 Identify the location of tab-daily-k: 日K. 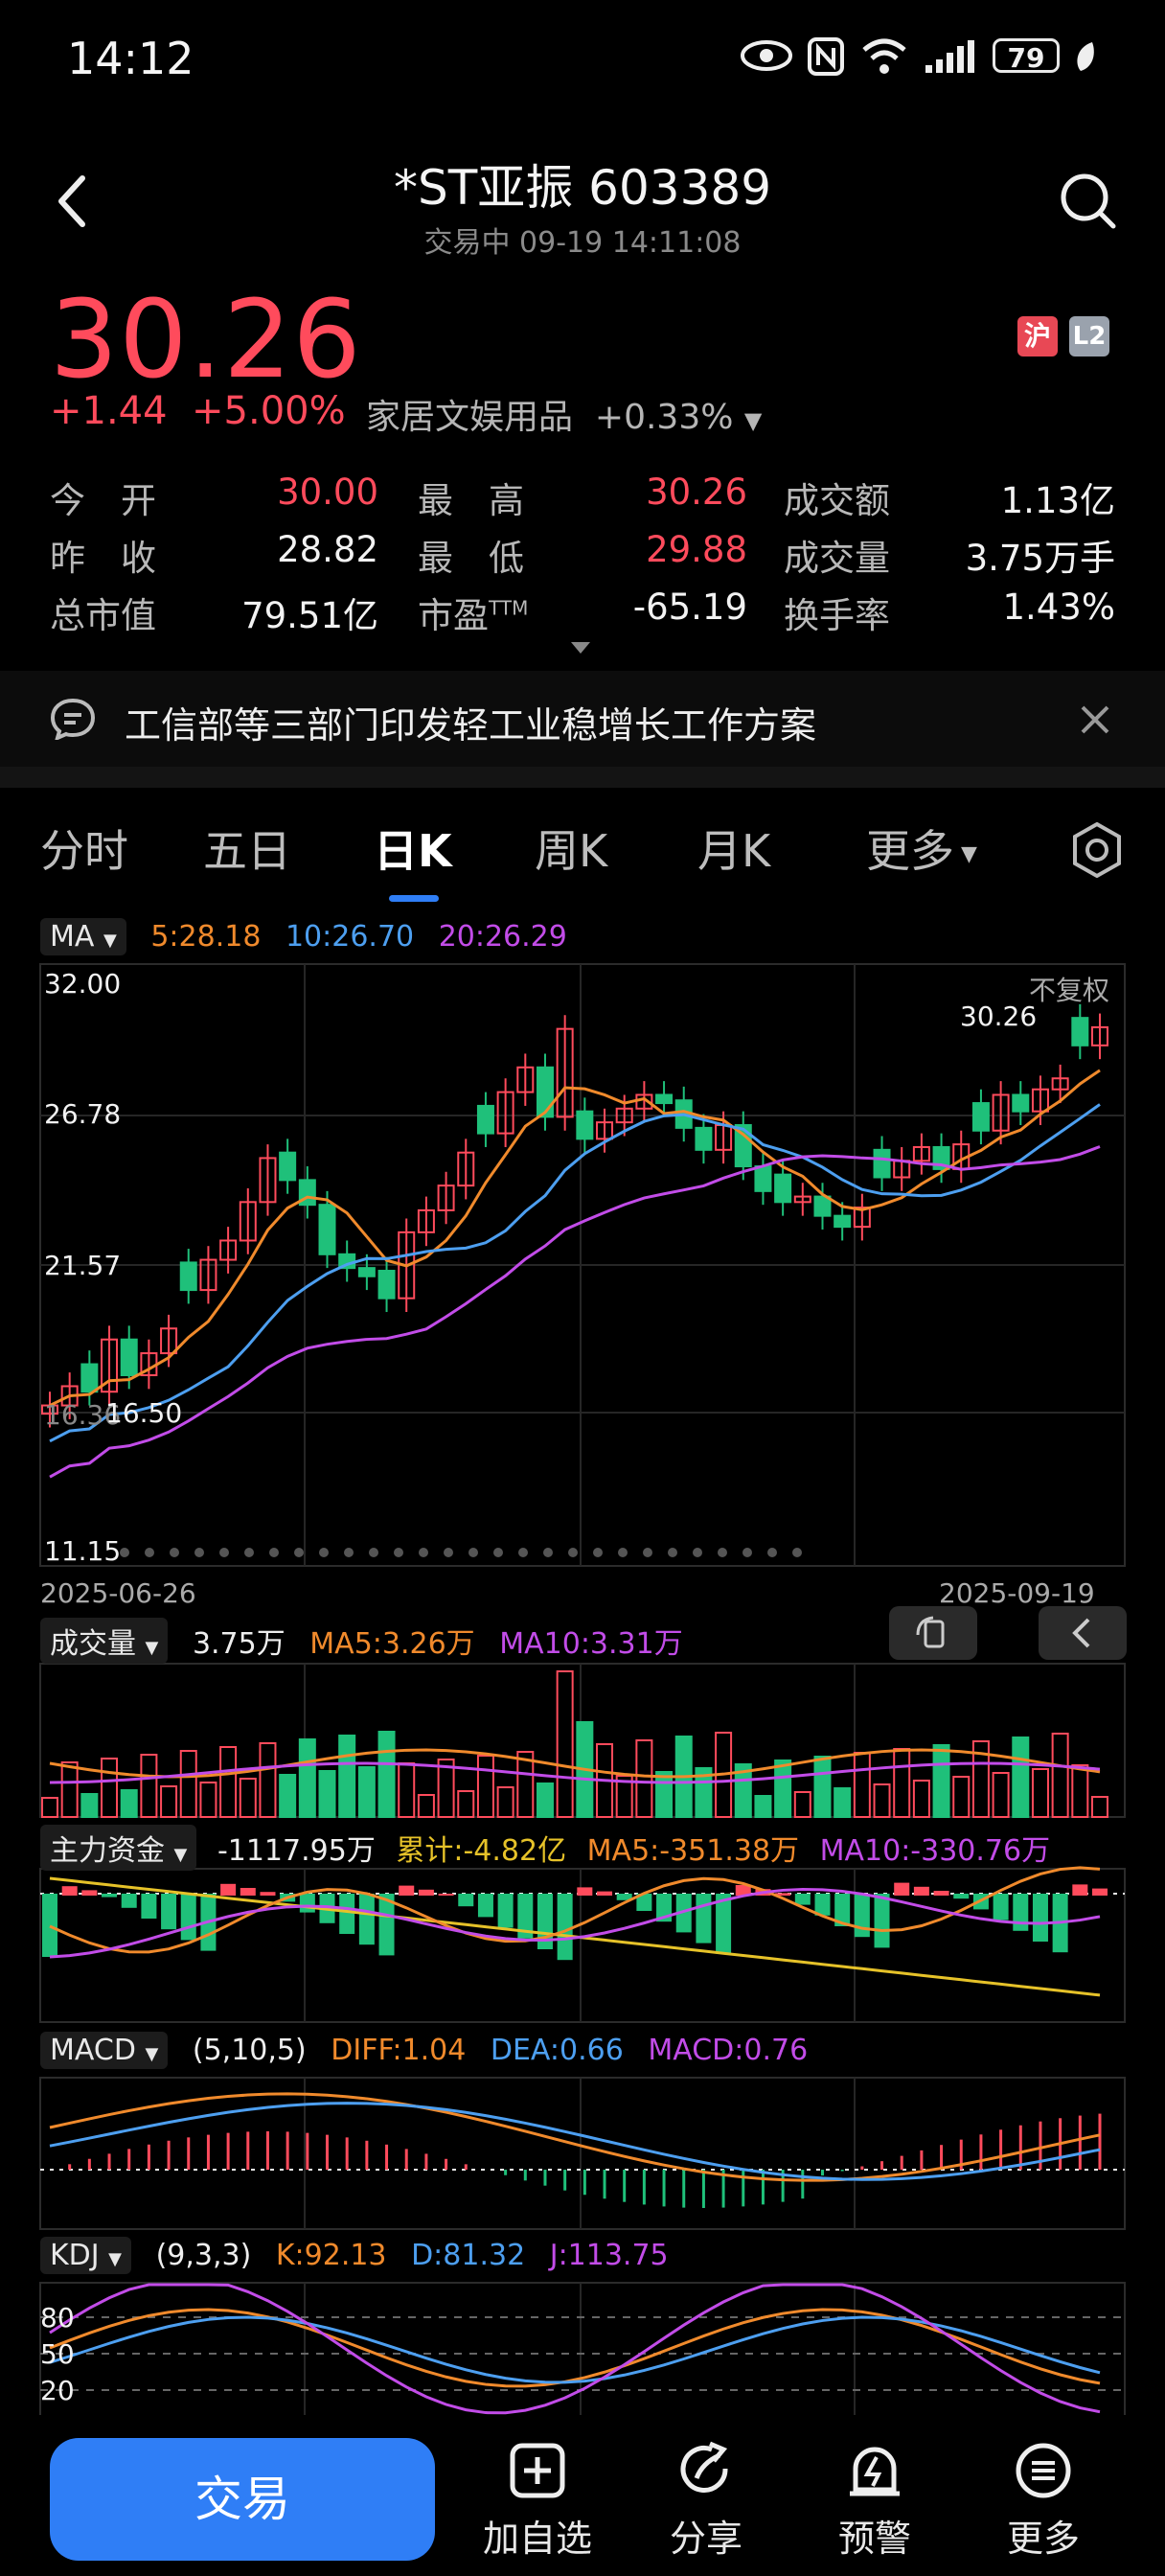
(413, 851).